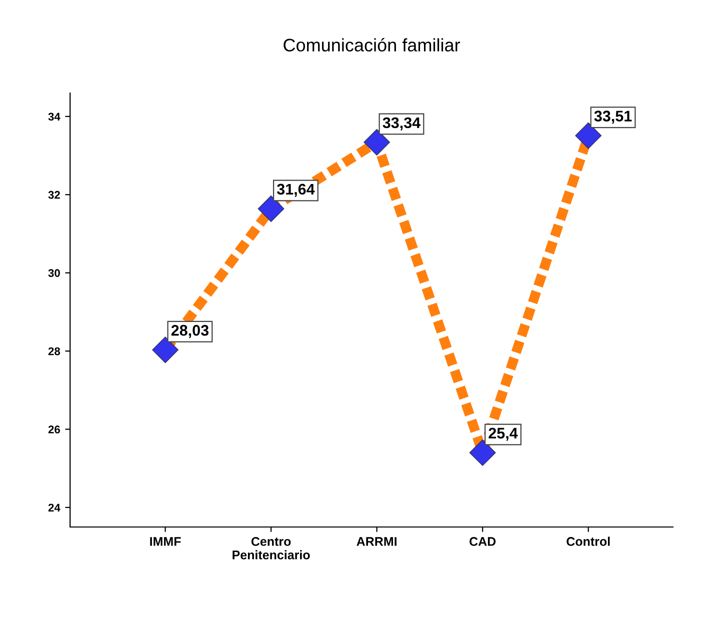  What do you see at coordinates (54, 273) in the screenshot?
I see `y-tick-label: 30` at bounding box center [54, 273].